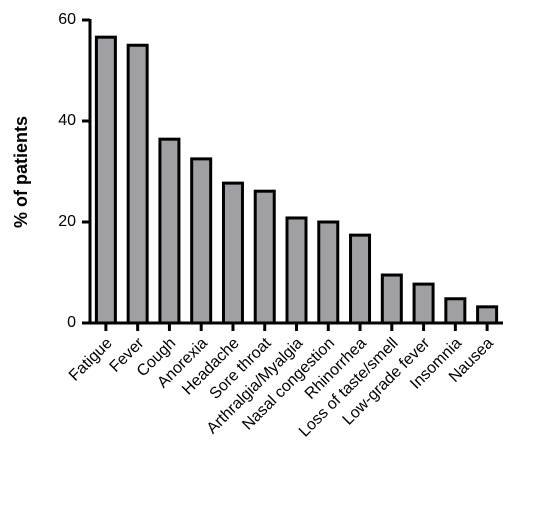 This screenshot has height=510, width=550. What do you see at coordinates (71, 322) in the screenshot?
I see `y-tick-label: 0` at bounding box center [71, 322].